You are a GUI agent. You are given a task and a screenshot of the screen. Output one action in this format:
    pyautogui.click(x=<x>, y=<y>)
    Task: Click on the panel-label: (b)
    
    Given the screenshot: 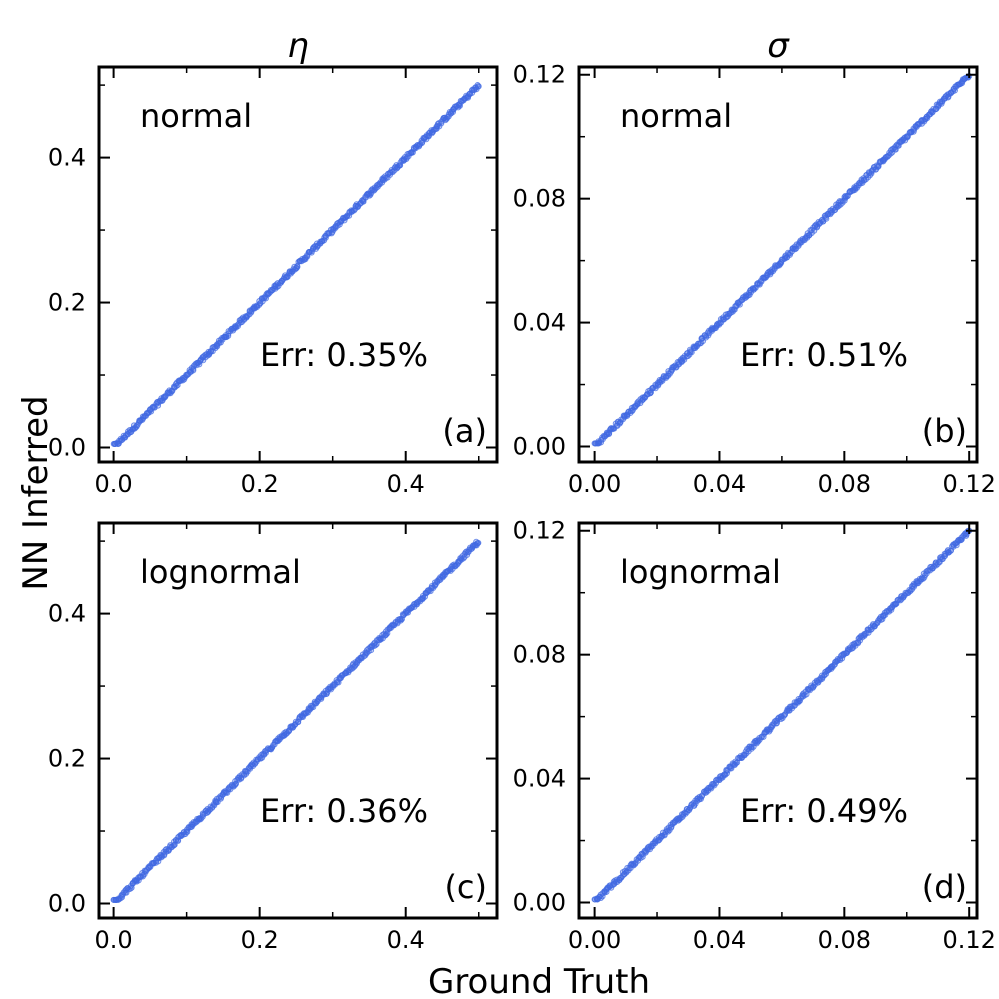 What is the action you would take?
    pyautogui.click(x=944, y=431)
    